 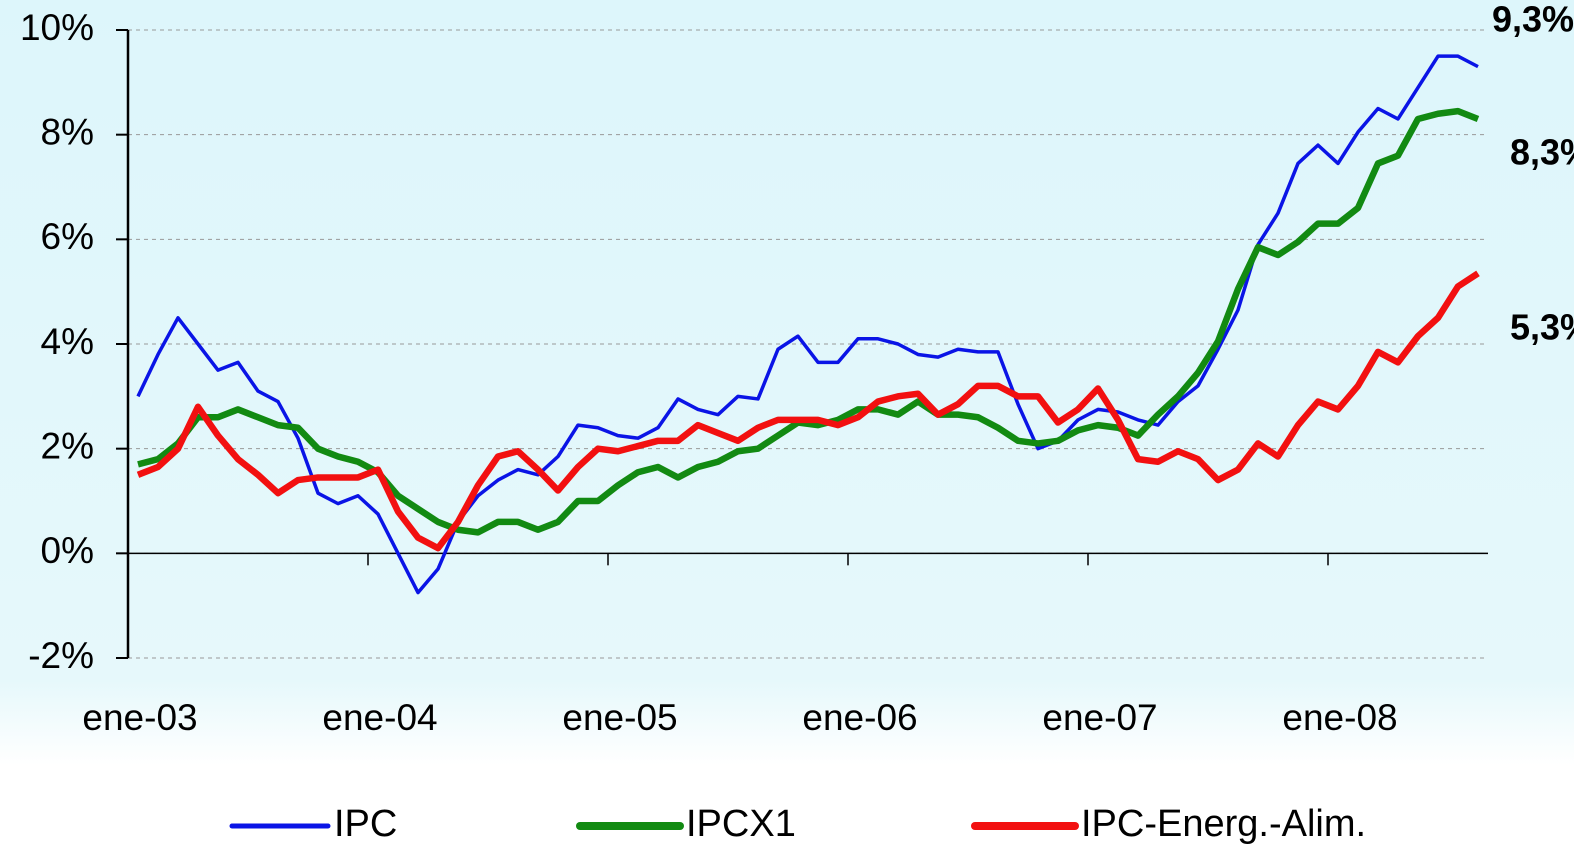 What do you see at coordinates (619, 717) in the screenshot?
I see `x-tick-label: ene-05` at bounding box center [619, 717].